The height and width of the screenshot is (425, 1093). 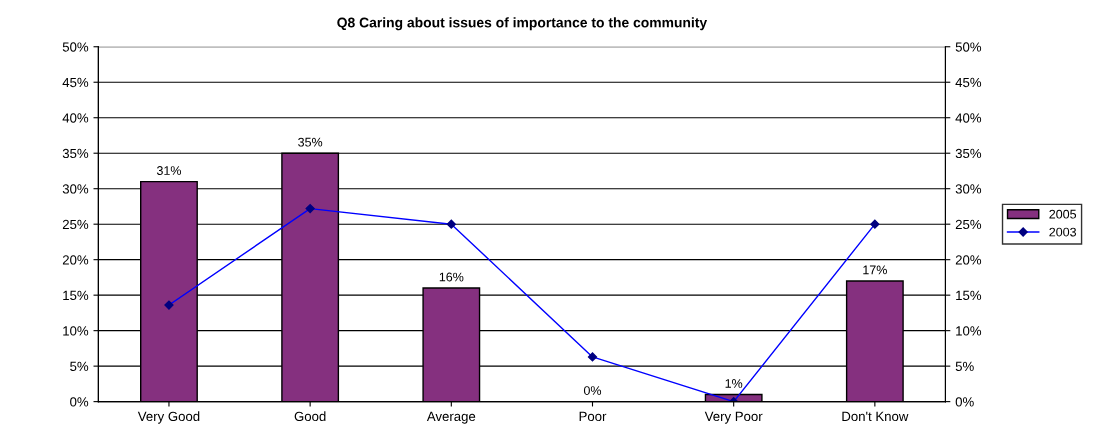 I want to click on data-label: 17%, so click(x=875, y=270).